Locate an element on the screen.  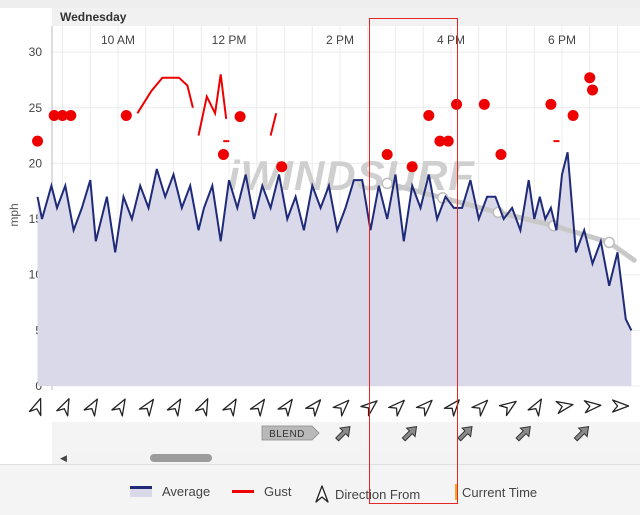
legend-average: Average is located at coordinates (170, 491).